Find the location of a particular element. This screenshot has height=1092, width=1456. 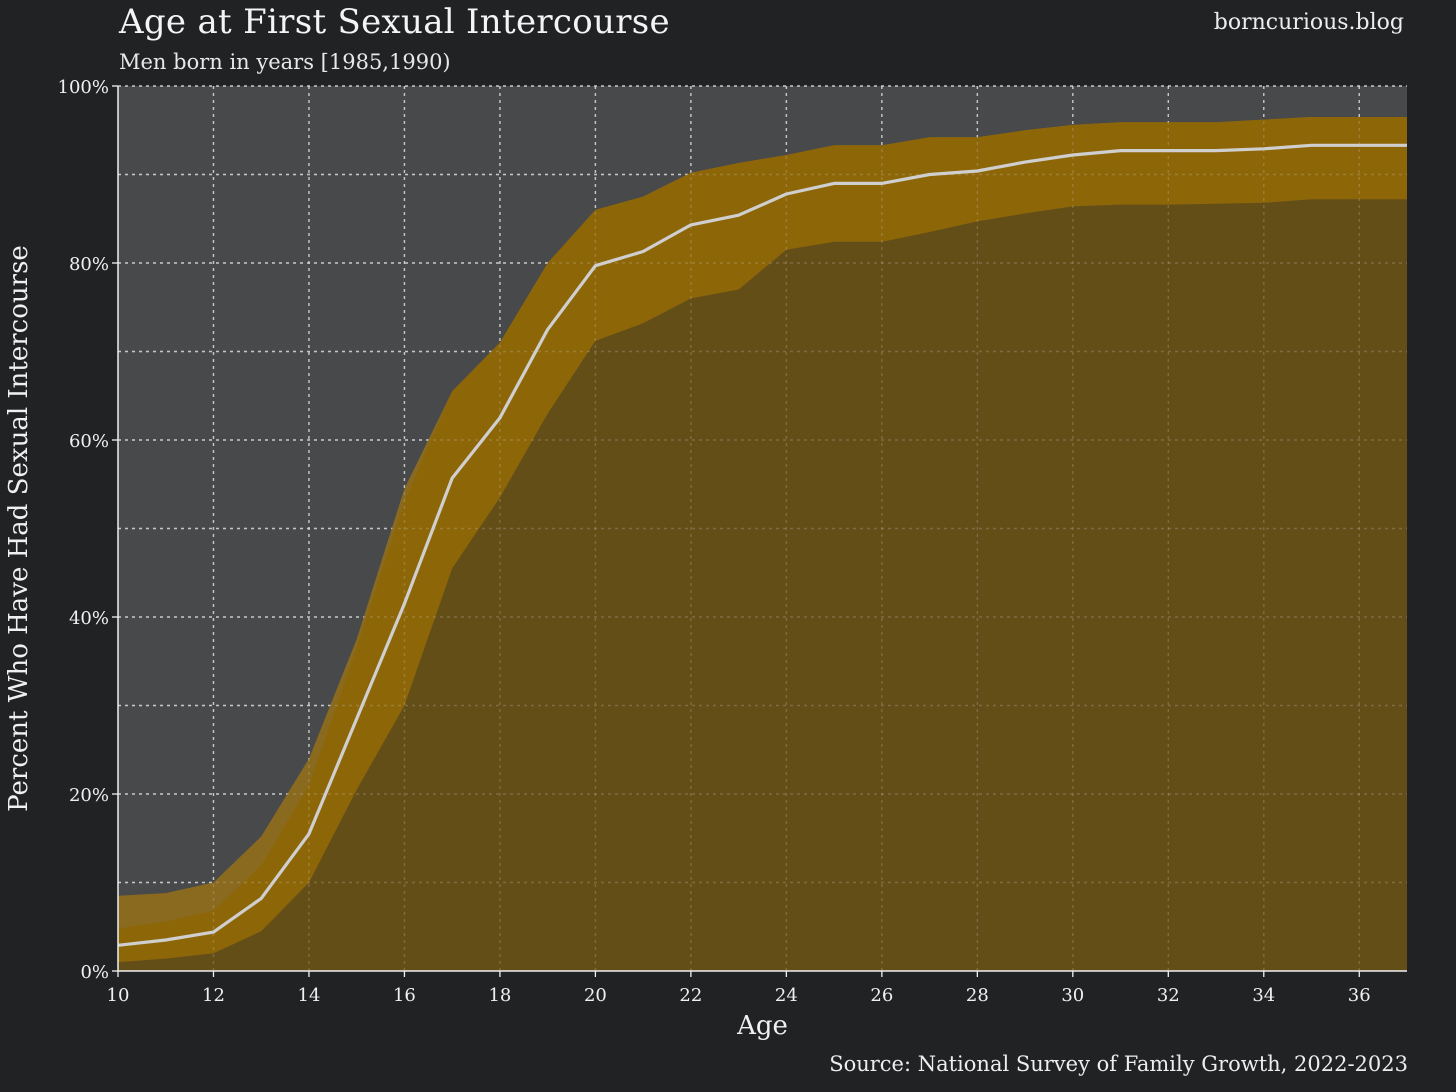

x-tick-label-20: 20 is located at coordinates (595, 995).